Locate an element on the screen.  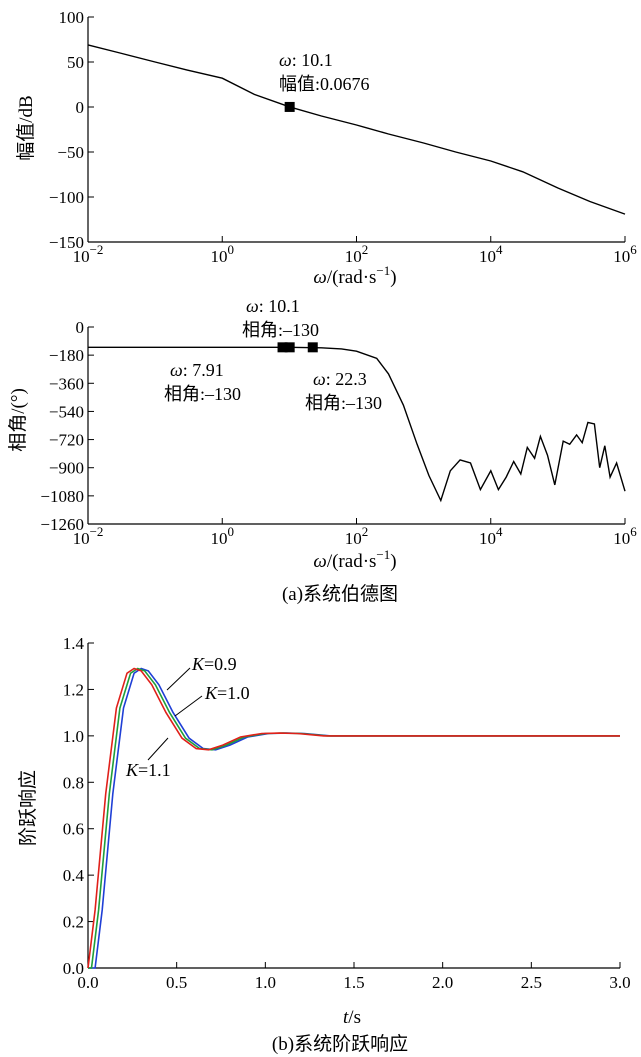
magnitude-x-tick-label: 10² is located at coordinates (357, 254).